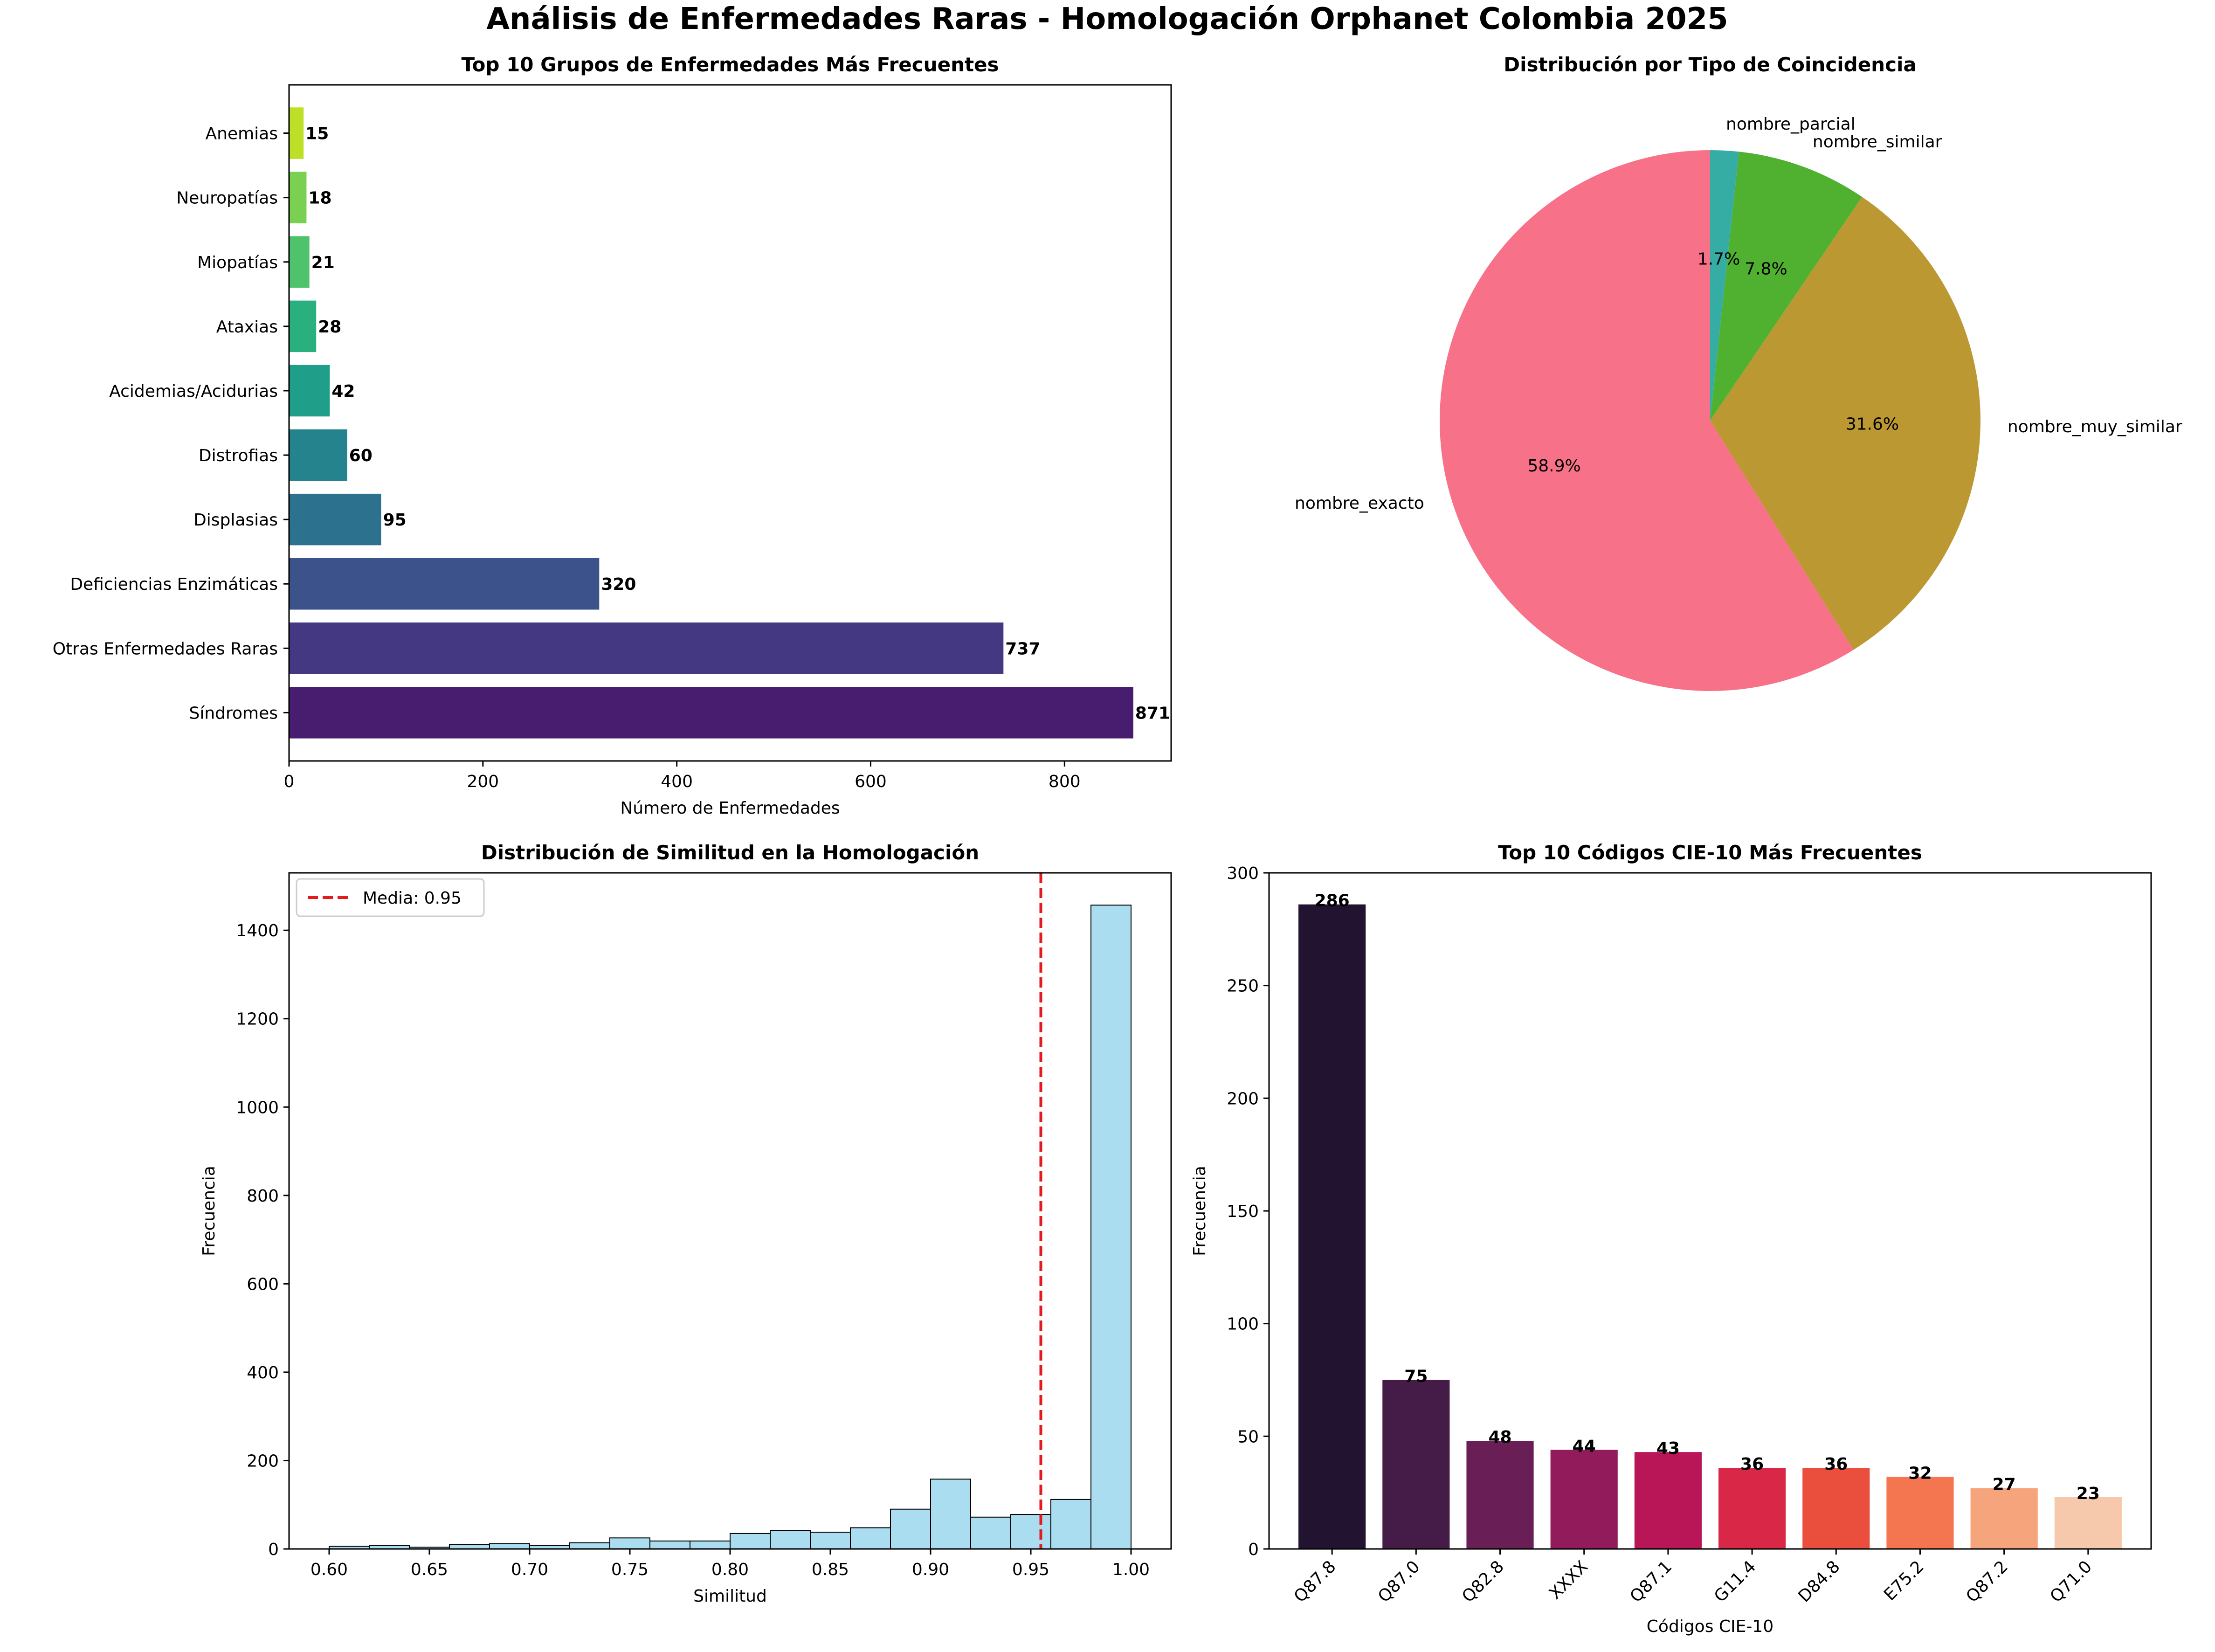 The image size is (2215, 1652). Describe the element at coordinates (209, 1211) in the screenshot. I see `chart3-ylabel: Frecuencia` at that location.